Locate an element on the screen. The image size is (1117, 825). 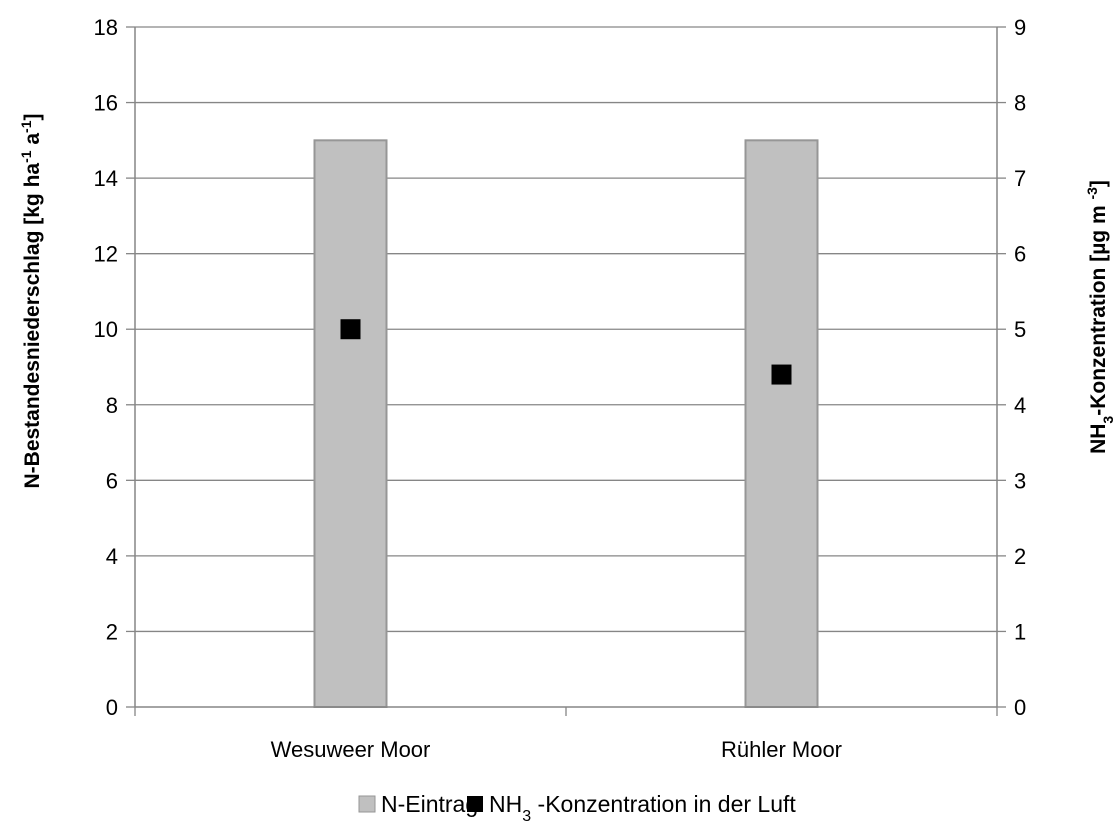
right-tick-label: 2 is located at coordinates (1020, 556).